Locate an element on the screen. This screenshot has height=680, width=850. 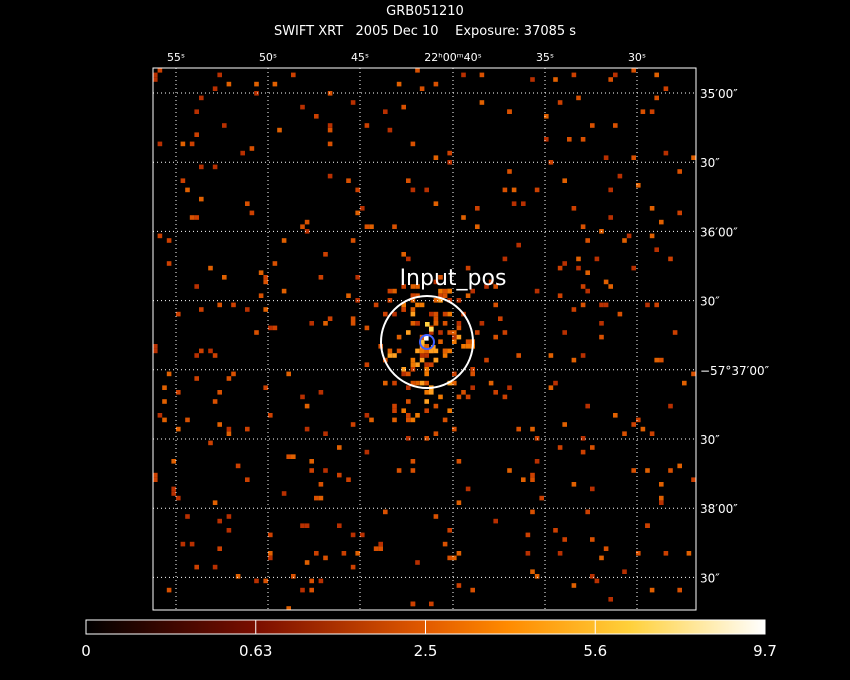
colorbar-label: 0.63 is located at coordinates (255, 651).